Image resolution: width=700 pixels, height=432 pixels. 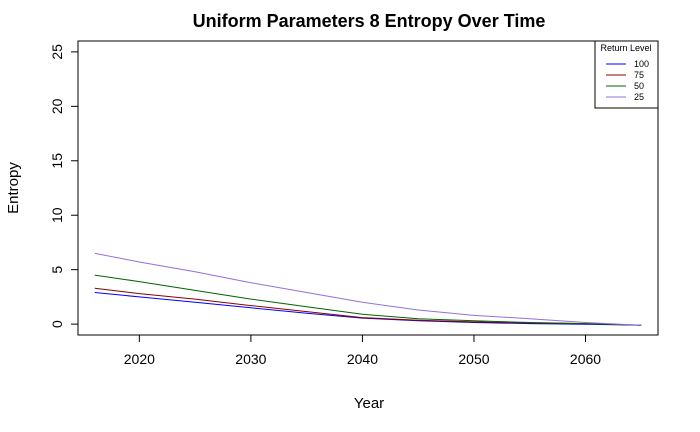 What do you see at coordinates (57, 215) in the screenshot?
I see `y-tick-label: 10` at bounding box center [57, 215].